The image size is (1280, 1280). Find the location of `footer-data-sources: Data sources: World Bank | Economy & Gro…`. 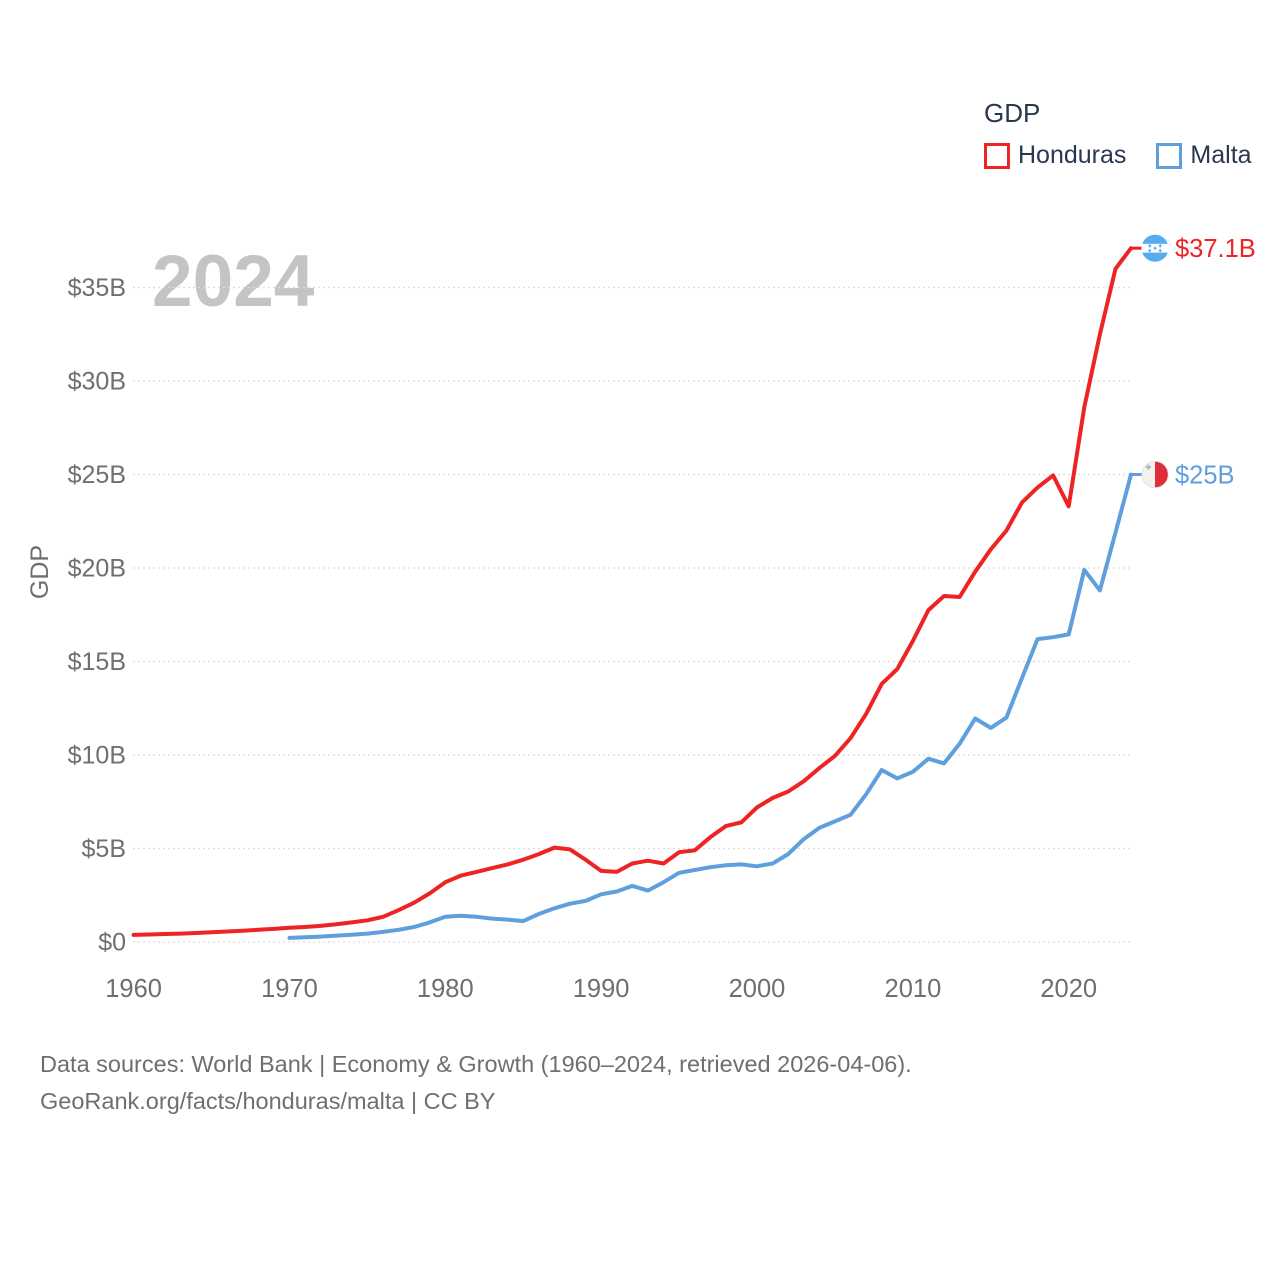

footer-data-sources: Data sources: World Bank | Economy & Gro… is located at coordinates (476, 1064).